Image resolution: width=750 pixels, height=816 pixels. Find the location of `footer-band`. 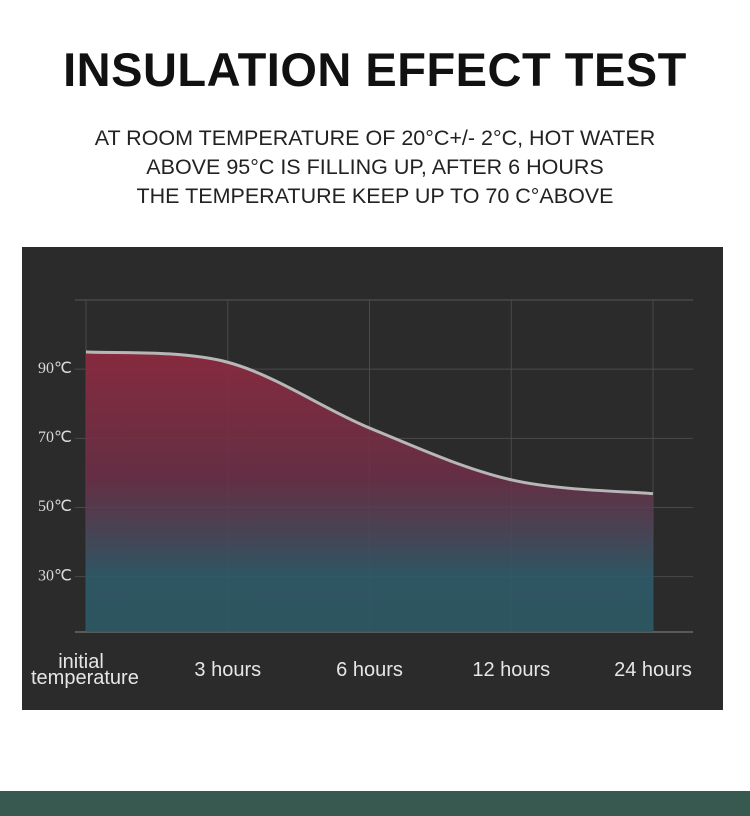

footer-band is located at coordinates (375, 803).